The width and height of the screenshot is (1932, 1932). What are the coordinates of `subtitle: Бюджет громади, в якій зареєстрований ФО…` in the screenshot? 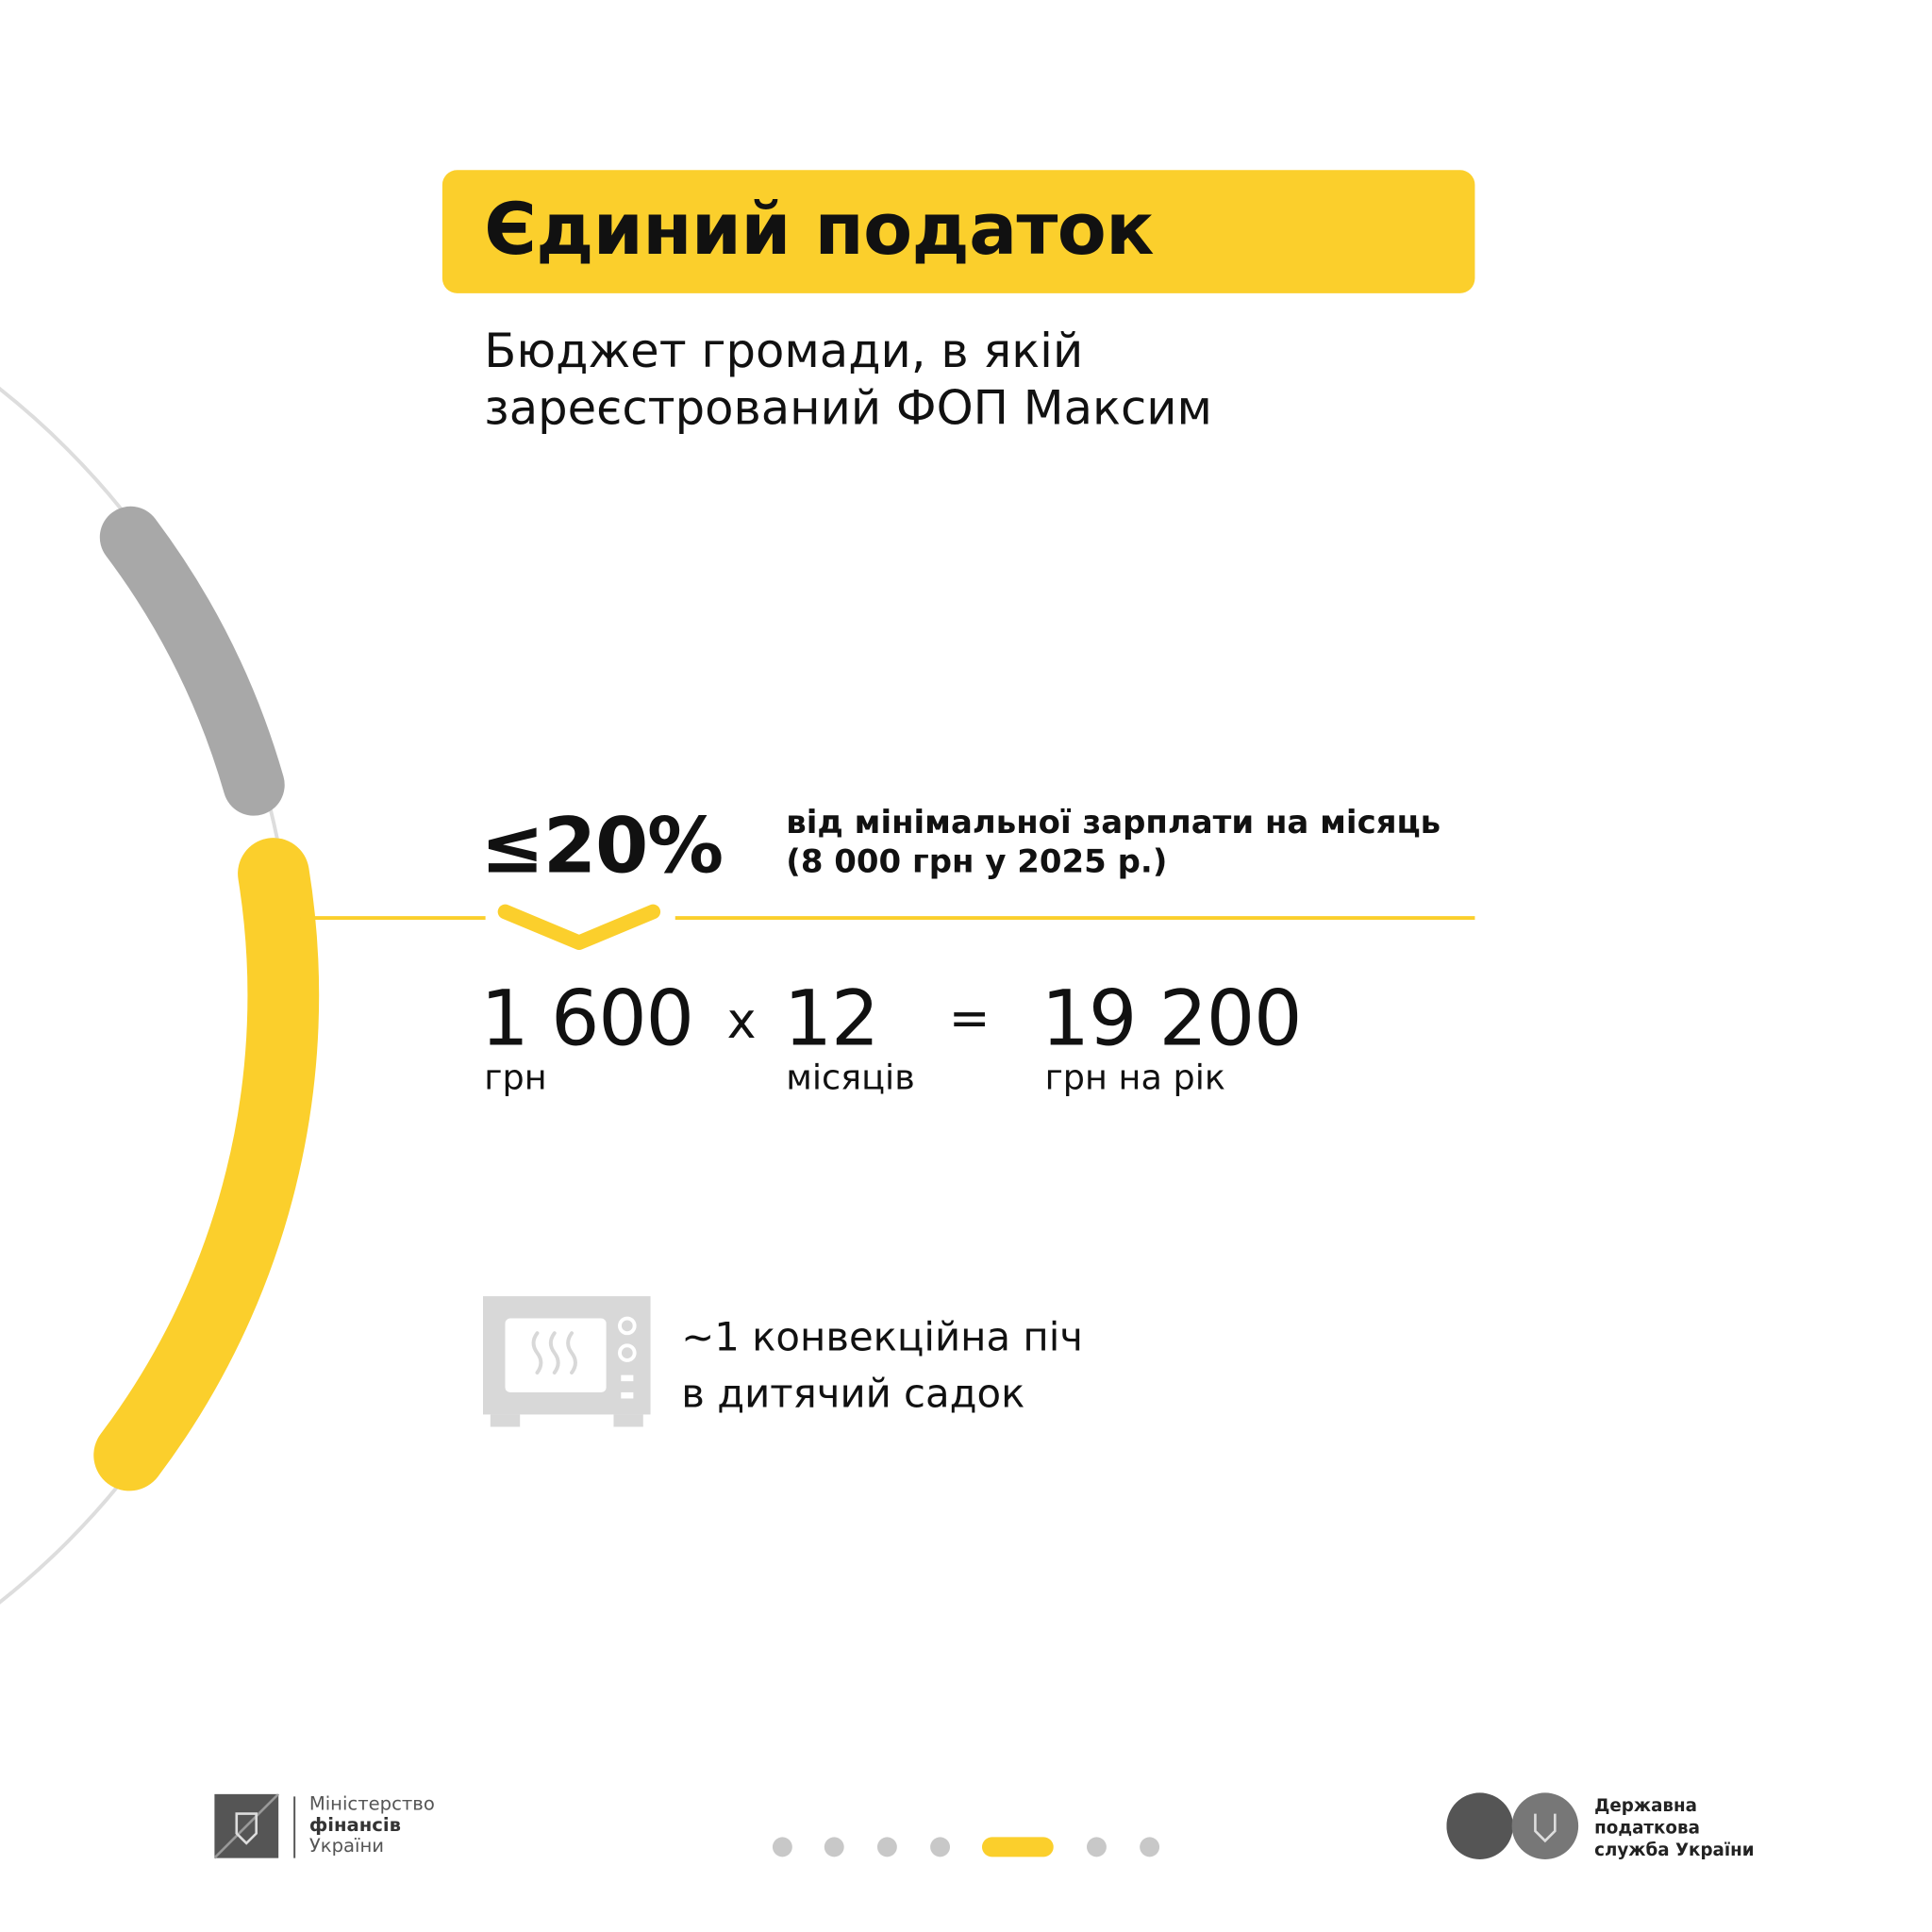 It's located at (848, 380).